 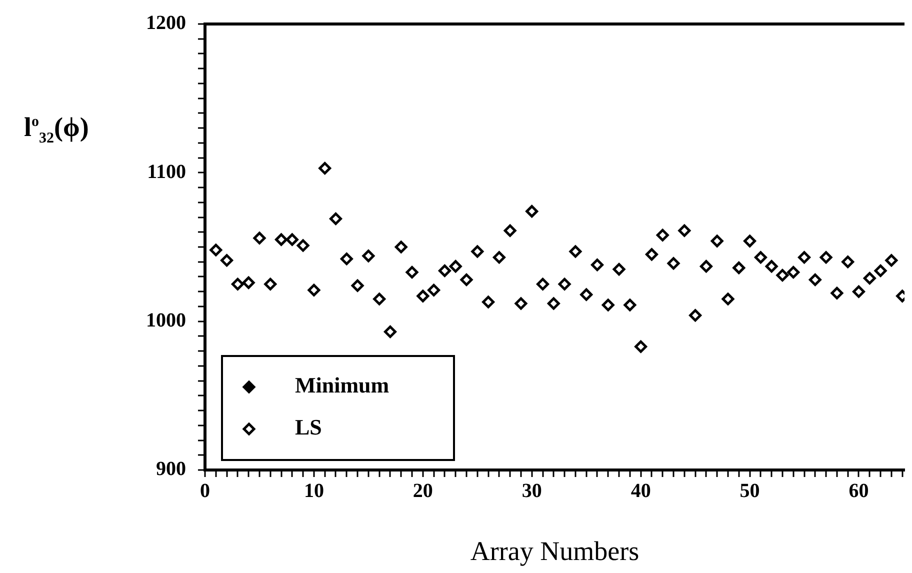 What do you see at coordinates (56, 130) in the screenshot?
I see `y-axis-title: l$^{o}$$_{32}$(ϕ)` at bounding box center [56, 130].